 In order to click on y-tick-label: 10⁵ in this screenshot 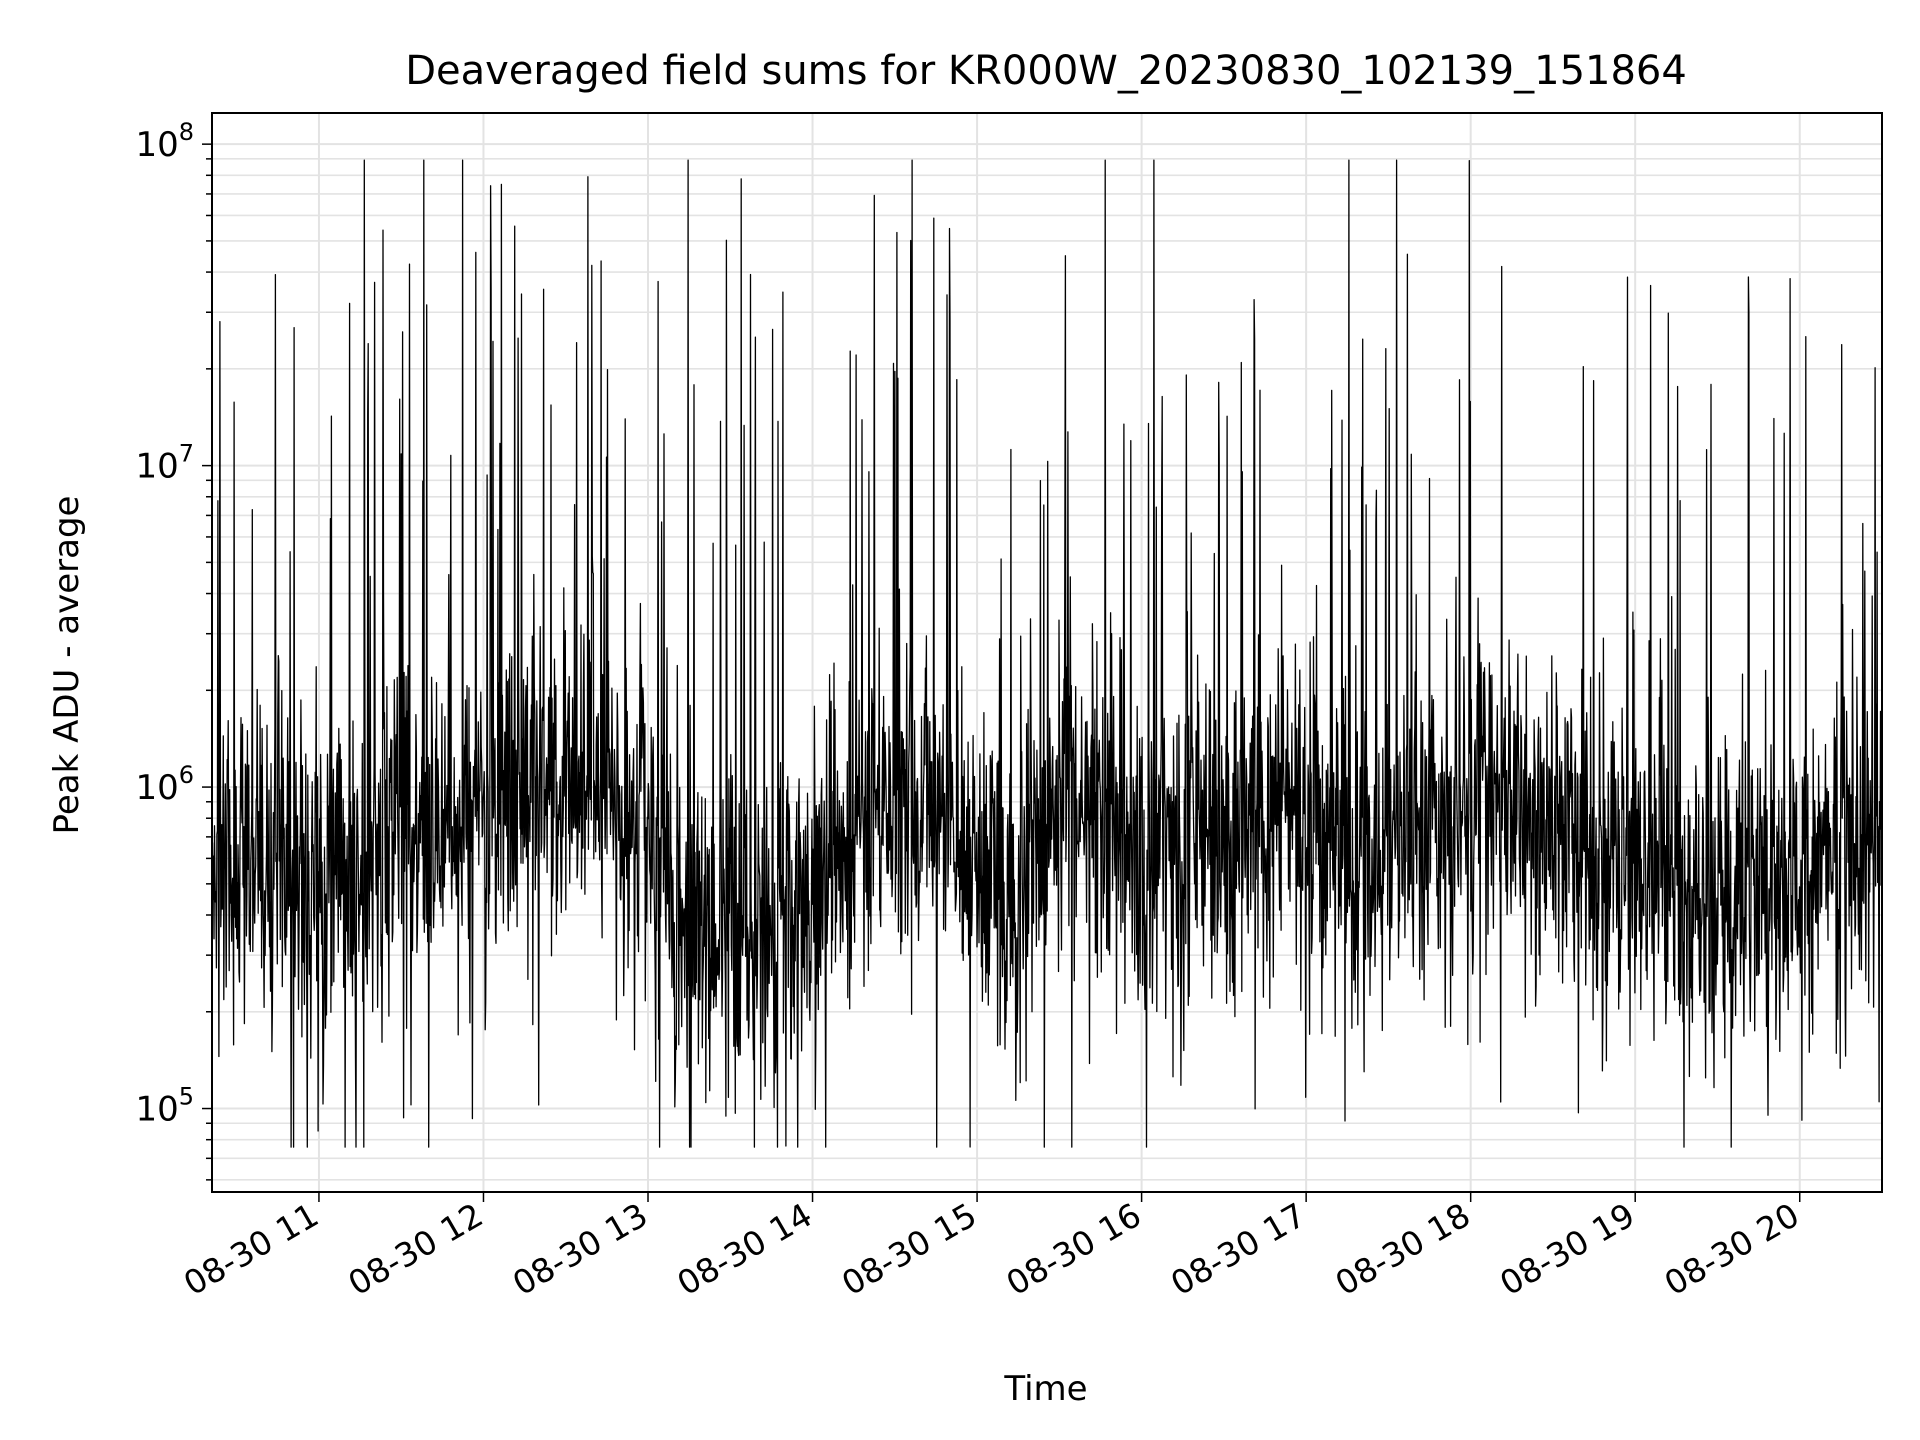, I will do `click(164, 1106)`.